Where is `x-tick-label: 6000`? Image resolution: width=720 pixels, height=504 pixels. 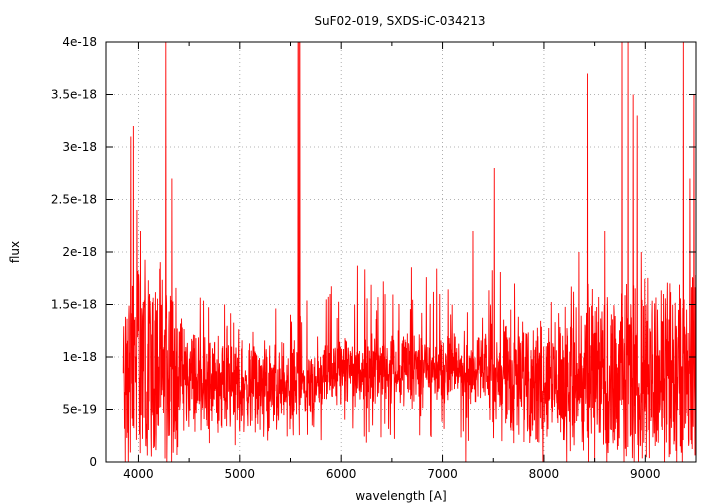 x-tick-label: 6000 is located at coordinates (341, 474).